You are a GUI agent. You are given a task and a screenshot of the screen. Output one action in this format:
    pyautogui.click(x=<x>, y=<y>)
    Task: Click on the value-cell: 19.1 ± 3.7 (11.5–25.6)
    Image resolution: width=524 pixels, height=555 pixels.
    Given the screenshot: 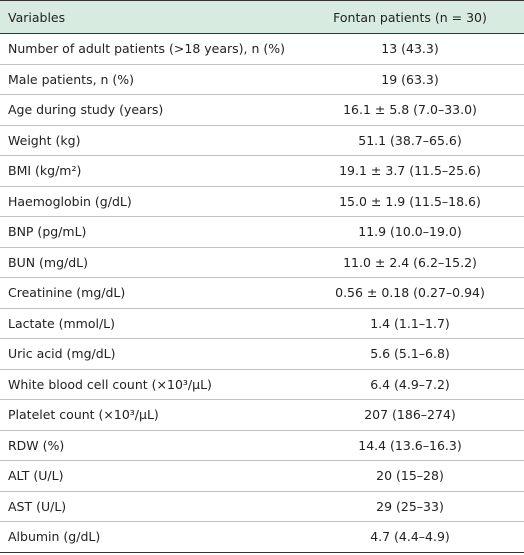 What is the action you would take?
    pyautogui.click(x=410, y=170)
    